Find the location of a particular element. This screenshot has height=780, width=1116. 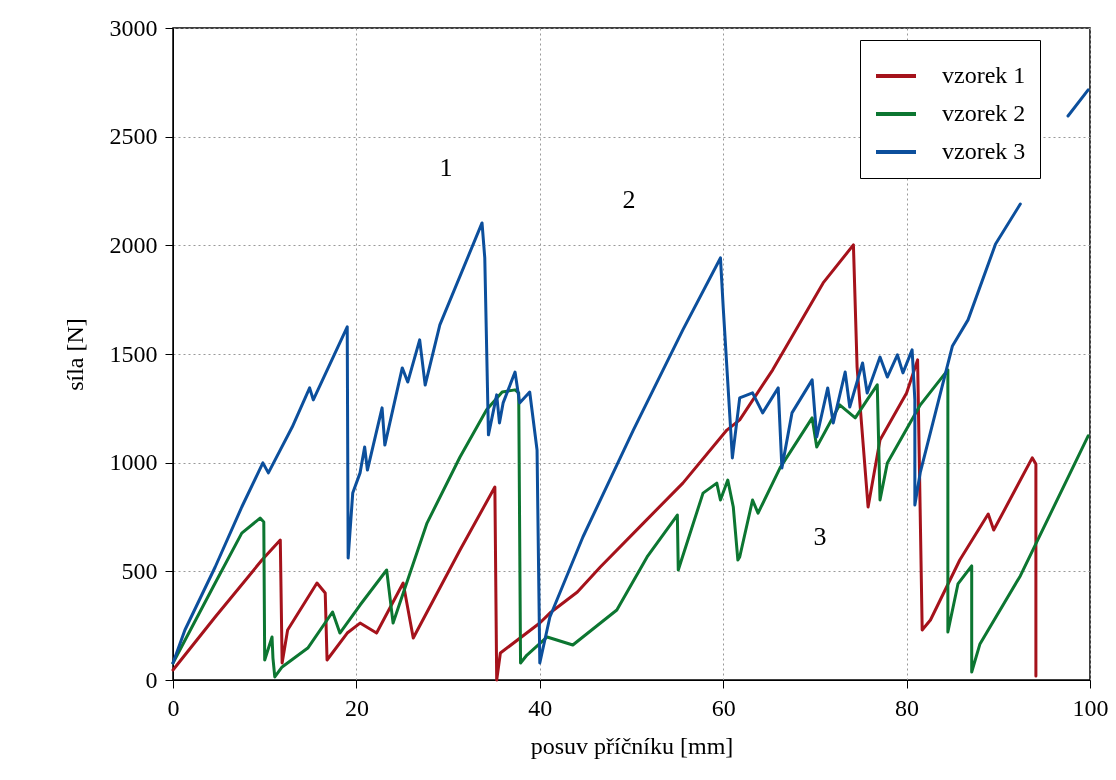

y-tick-label: 1500 is located at coordinates (133, 353).